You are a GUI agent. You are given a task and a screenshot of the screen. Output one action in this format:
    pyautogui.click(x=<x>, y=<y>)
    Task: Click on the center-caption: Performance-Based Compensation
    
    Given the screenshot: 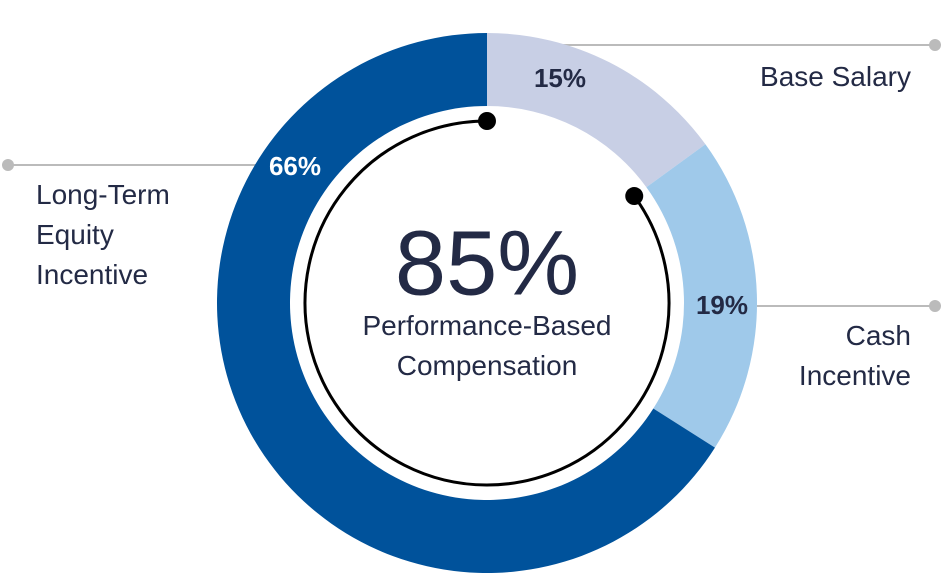 What is the action you would take?
    pyautogui.click(x=487, y=345)
    